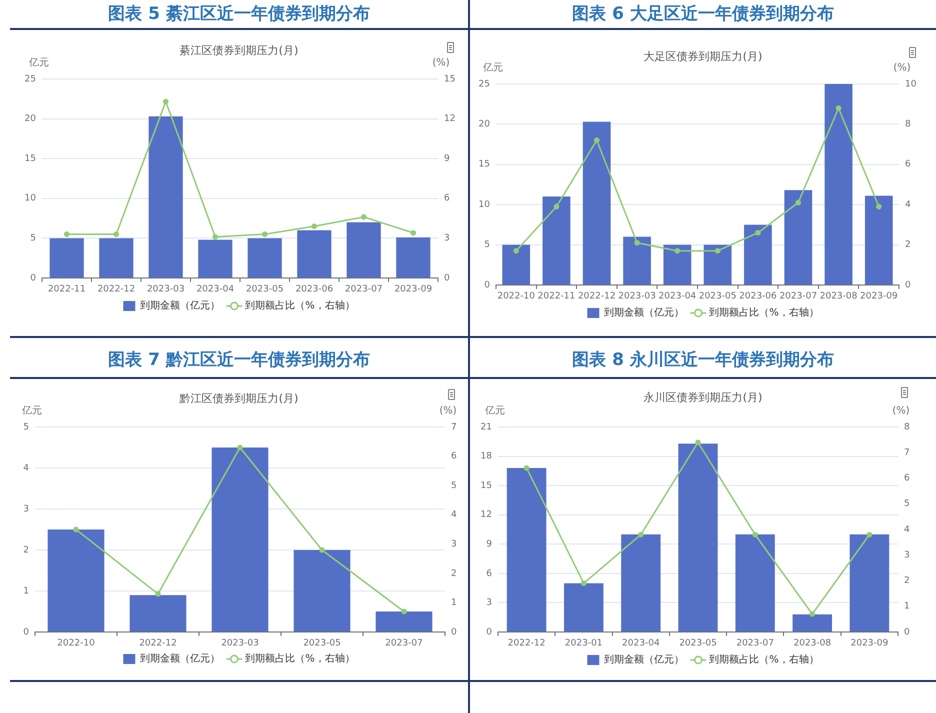 The width and height of the screenshot is (936, 713). Describe the element at coordinates (238, 398) in the screenshot. I see `chart-subtitle: 黔江区债券到期压力(月)` at that location.